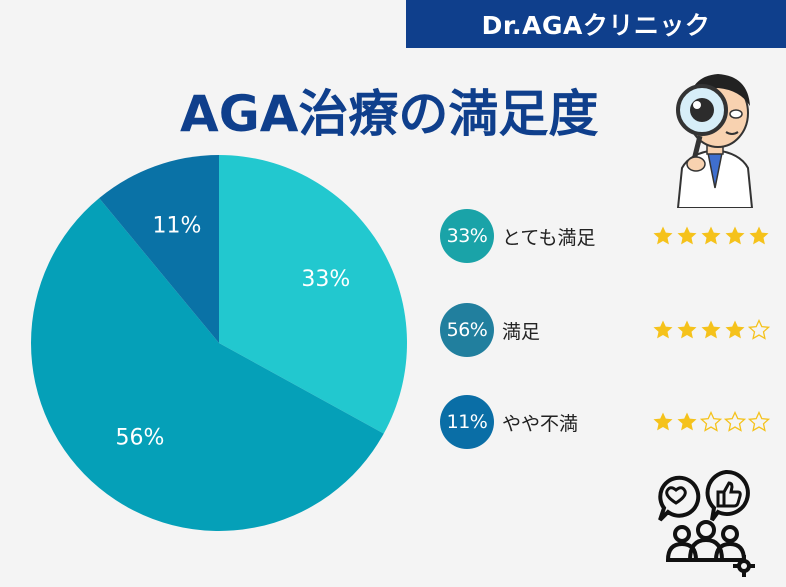 This screenshot has height=587, width=786. I want to click on brand-name: Dr.AGAクリニック, so click(596, 25).